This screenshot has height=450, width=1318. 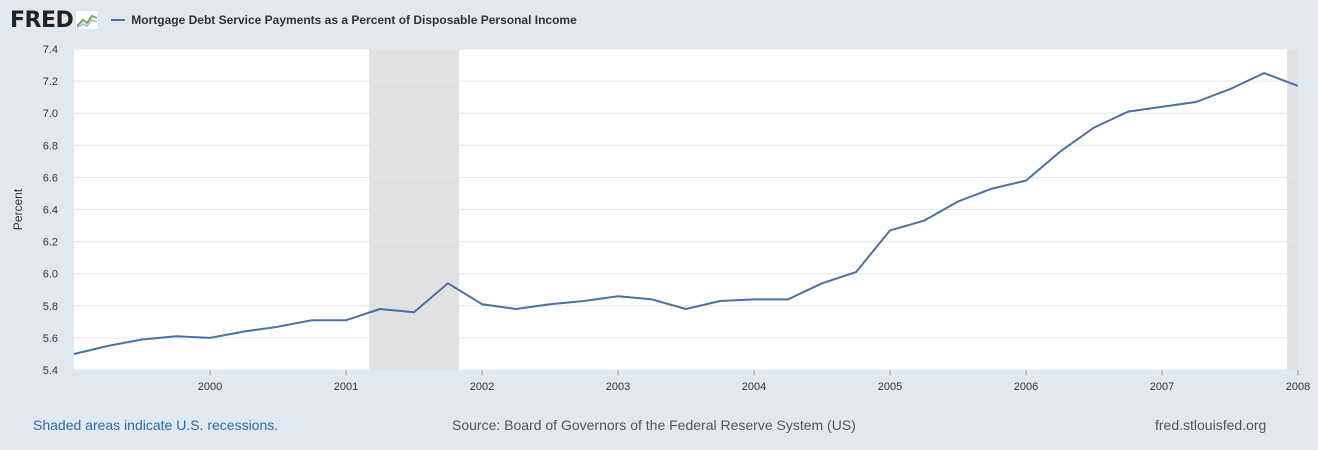 I want to click on x-axis-ticks: 2000 2001 2002 2003 2004 2005 2006 2007 2008, so click(x=754, y=381).